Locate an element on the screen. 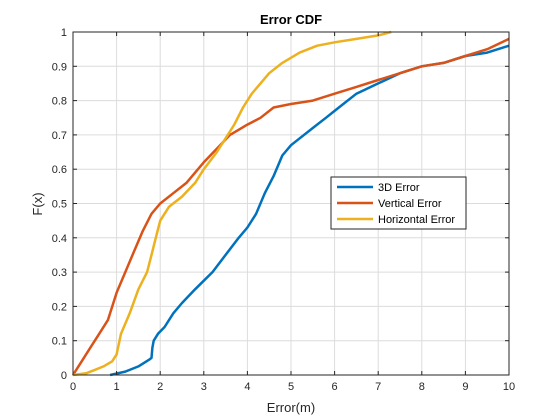  x-tick-label: 10 is located at coordinates (509, 387).